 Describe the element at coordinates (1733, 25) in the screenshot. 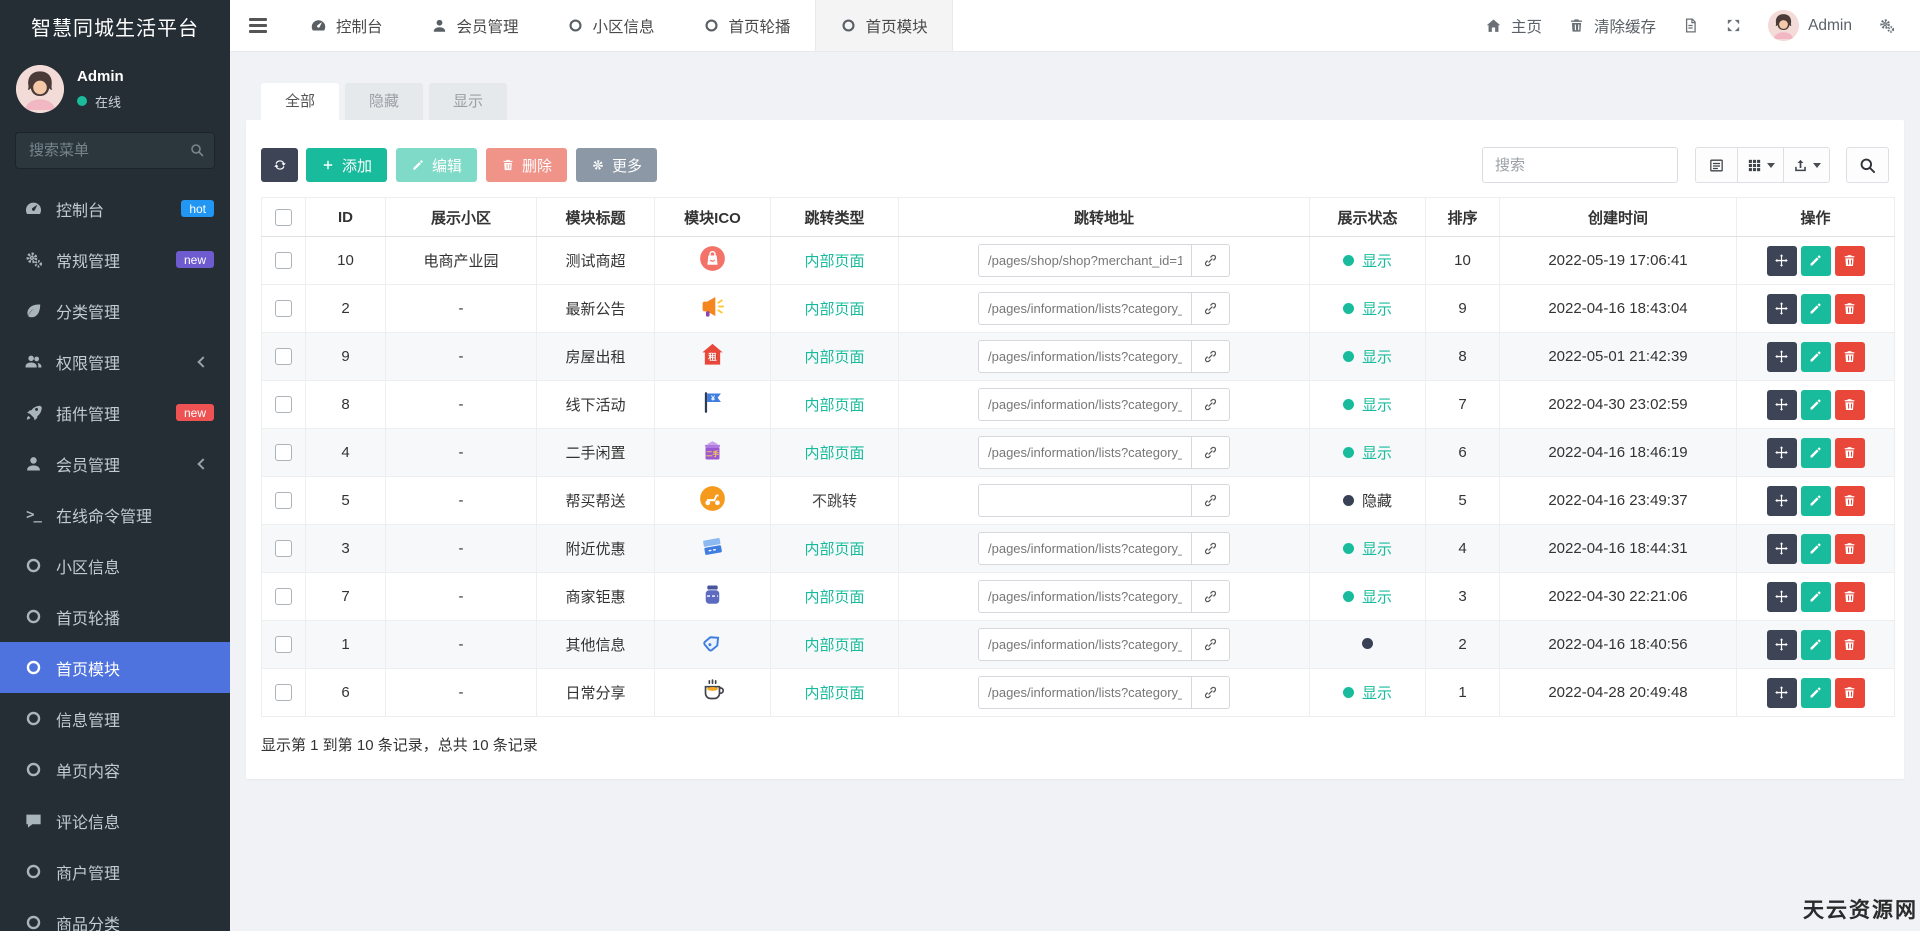

I see `fullscreen-button` at that location.